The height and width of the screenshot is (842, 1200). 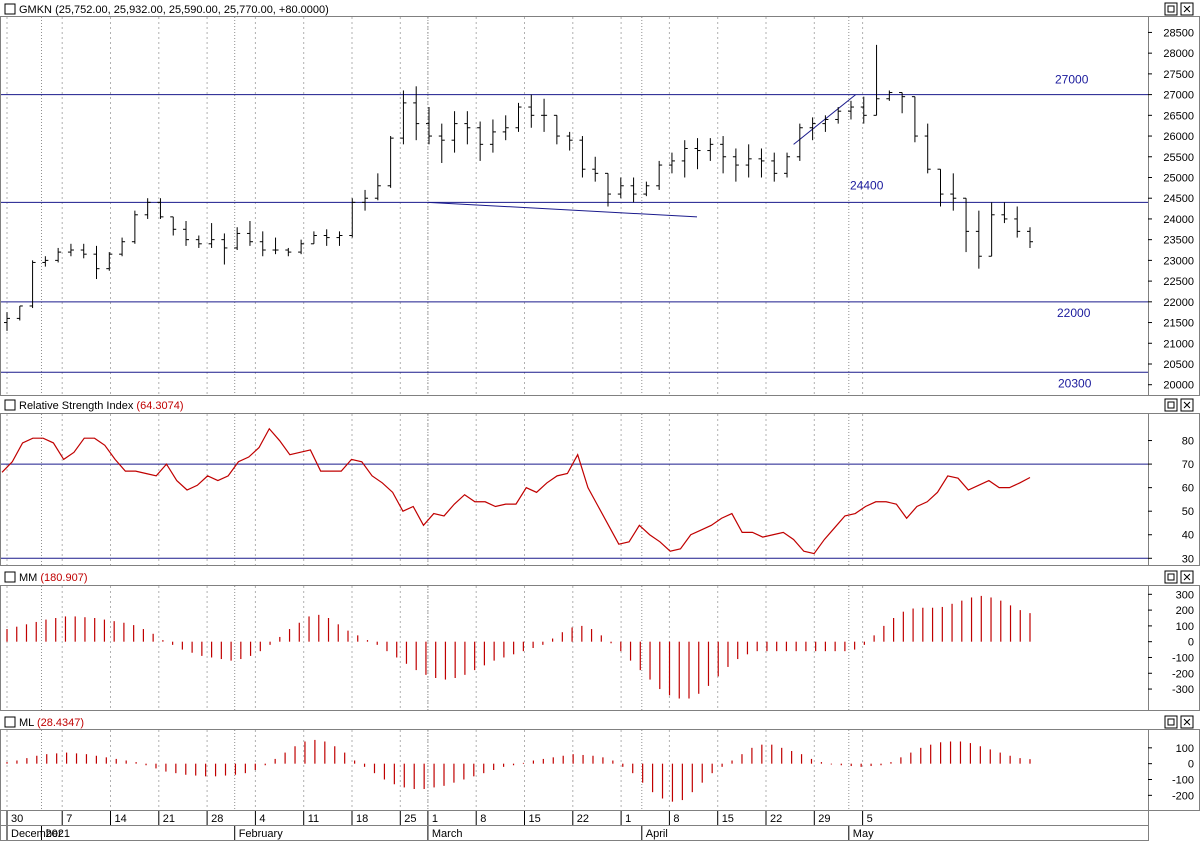 I want to click on y-tick-label: 80, so click(x=1188, y=442).